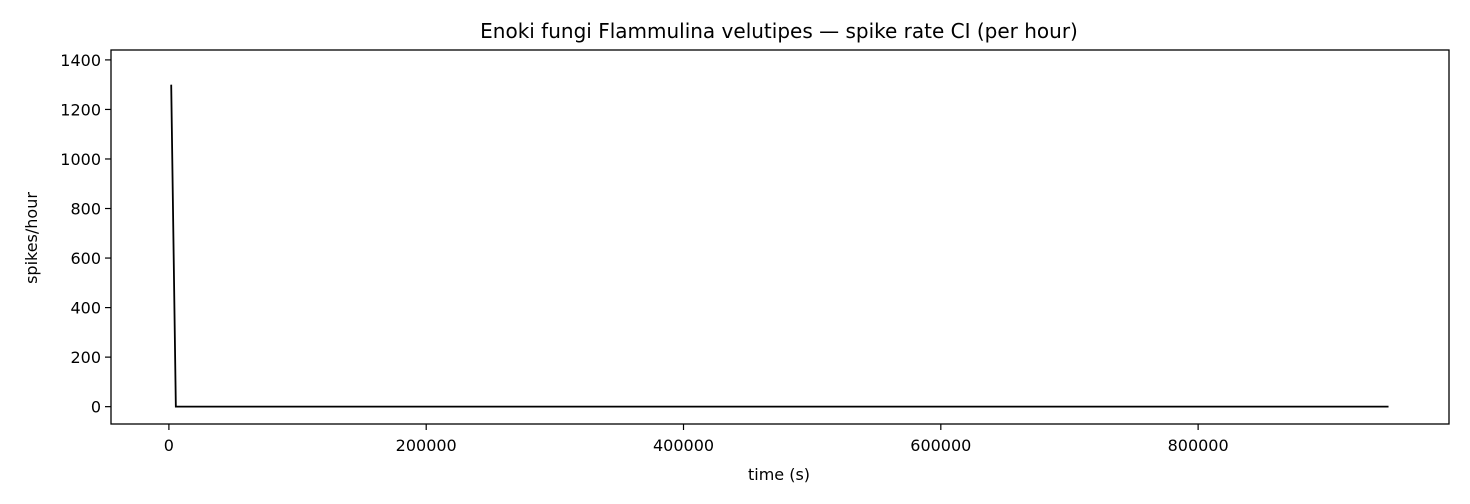  What do you see at coordinates (426, 445) in the screenshot?
I see `x-tick-label: 200000` at bounding box center [426, 445].